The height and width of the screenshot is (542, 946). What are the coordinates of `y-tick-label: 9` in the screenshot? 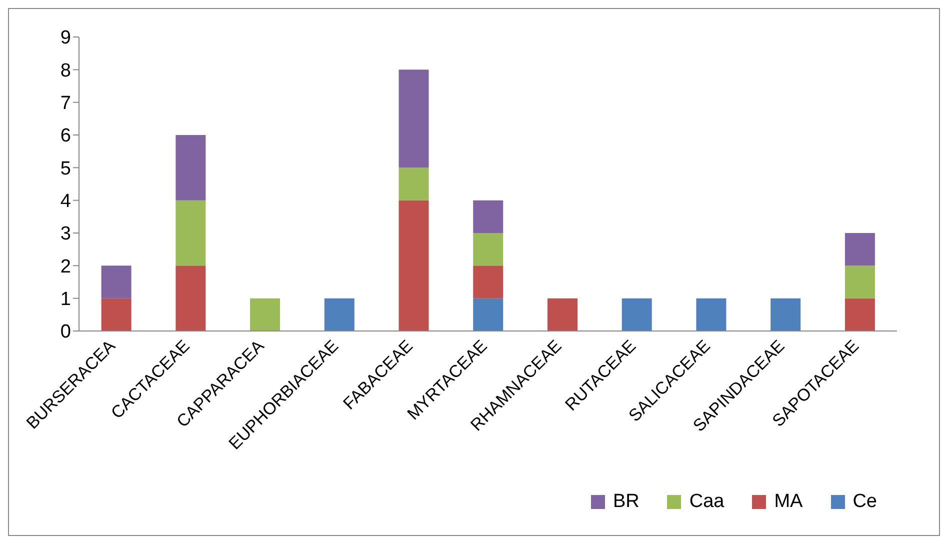 It's located at (65, 38).